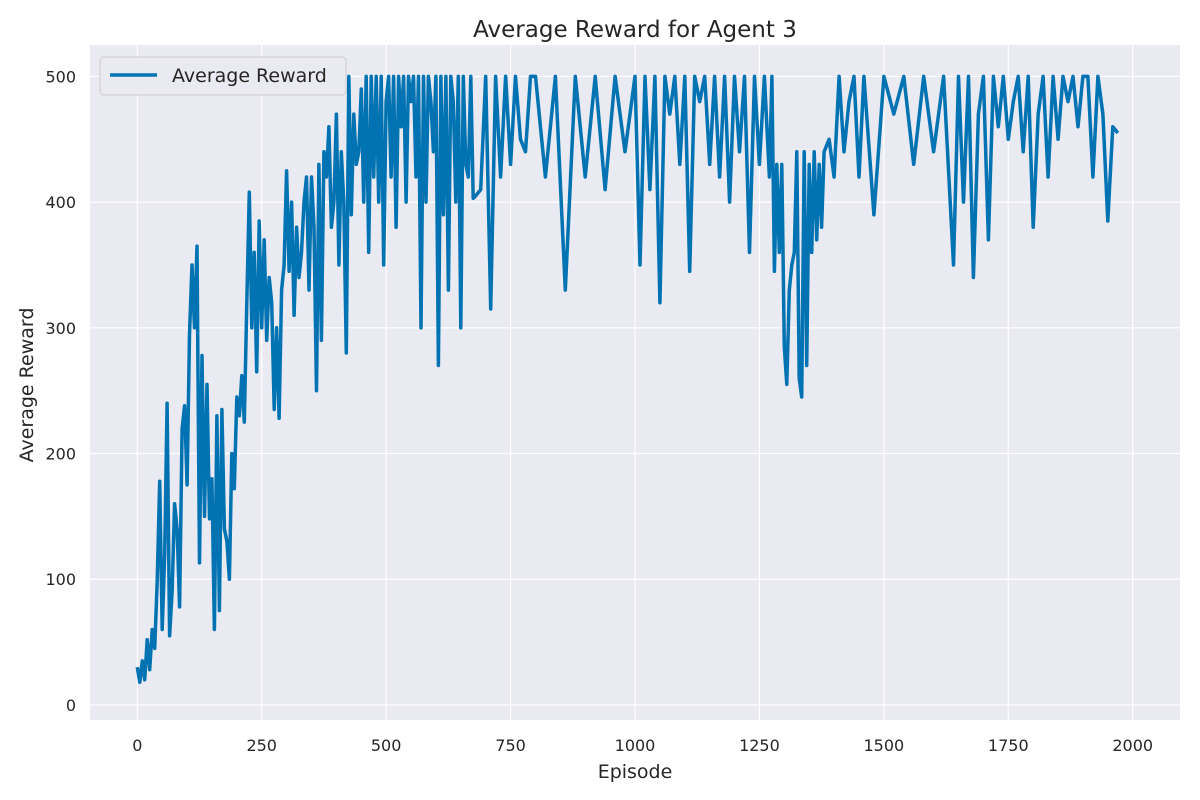 This screenshot has width=1200, height=800. Describe the element at coordinates (137, 745) in the screenshot. I see `x-tick-label: 0` at that location.